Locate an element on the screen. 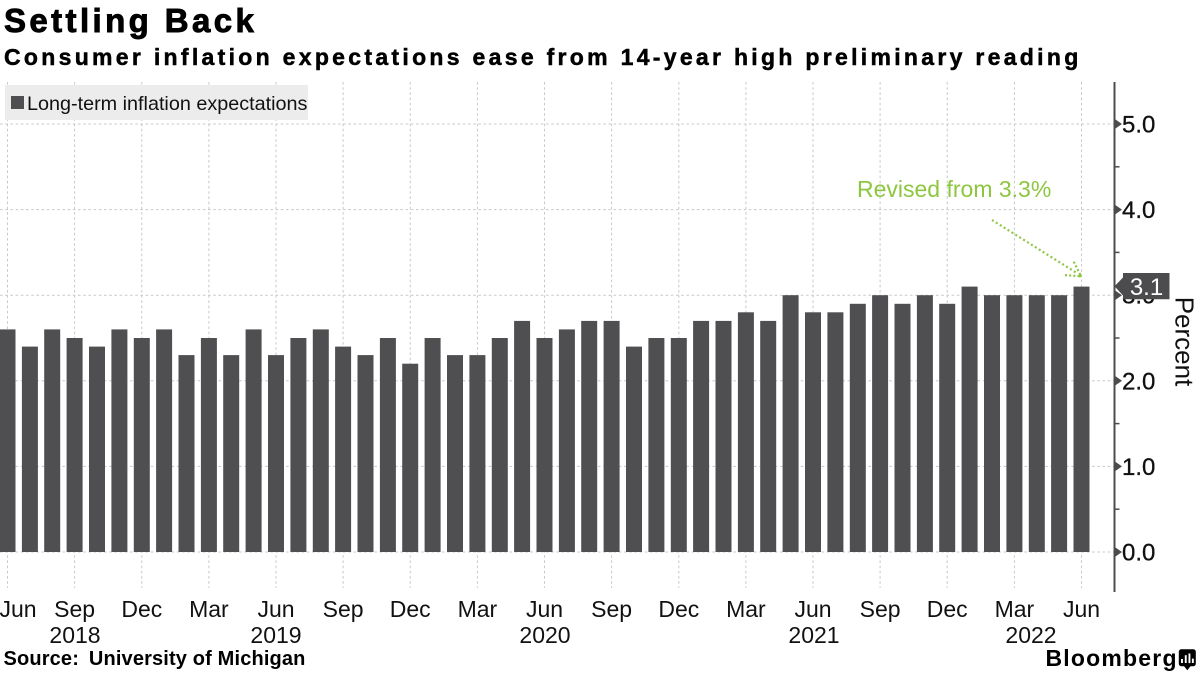  svg-text: 1.0 is located at coordinates (1138, 467).